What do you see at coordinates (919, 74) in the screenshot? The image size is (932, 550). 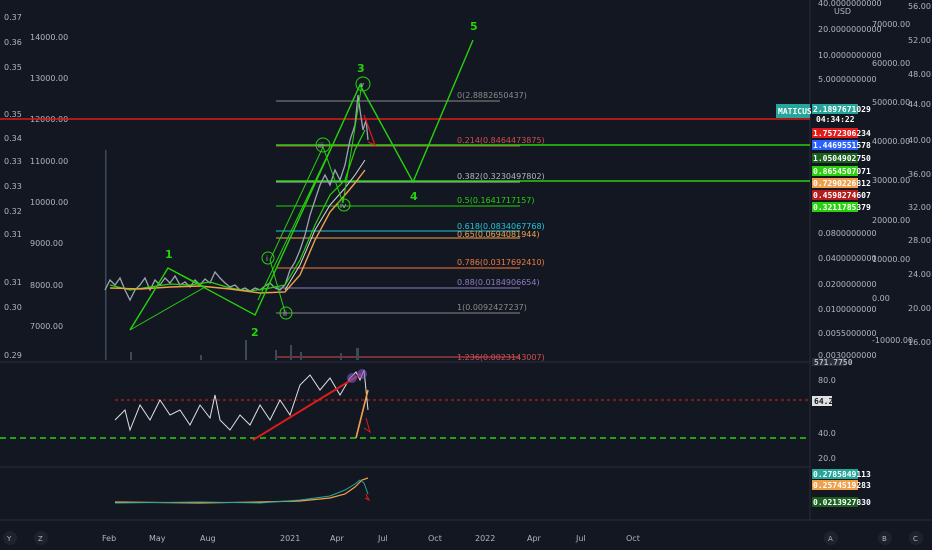 I see `svg-text: 48.00` at bounding box center [919, 74].